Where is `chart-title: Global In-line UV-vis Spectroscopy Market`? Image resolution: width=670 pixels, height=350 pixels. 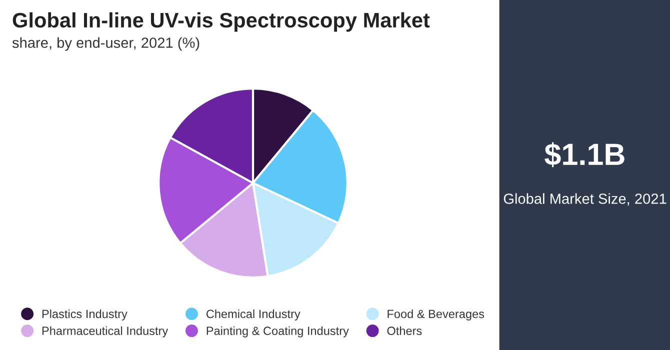
chart-title: Global In-line UV-vis Spectroscopy Market is located at coordinates (221, 22).